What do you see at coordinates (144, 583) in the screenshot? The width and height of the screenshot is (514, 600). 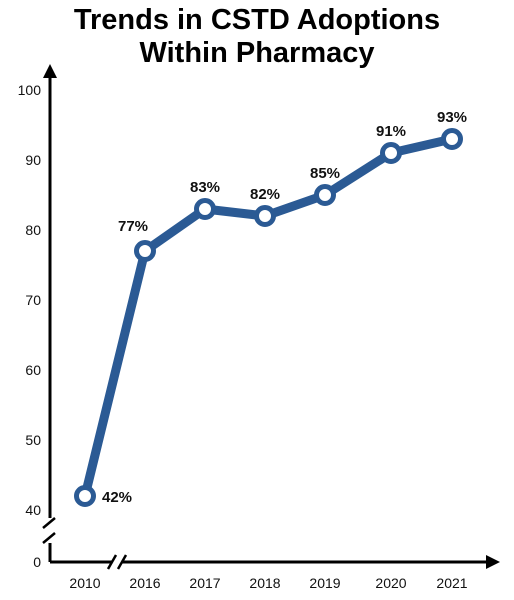 I see `x-tick-label: 2016` at bounding box center [144, 583].